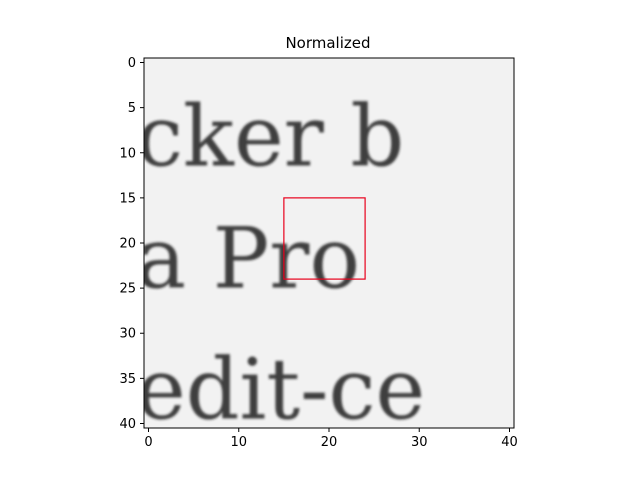  What do you see at coordinates (127, 379) in the screenshot?
I see `y-tick-label: 35` at bounding box center [127, 379].